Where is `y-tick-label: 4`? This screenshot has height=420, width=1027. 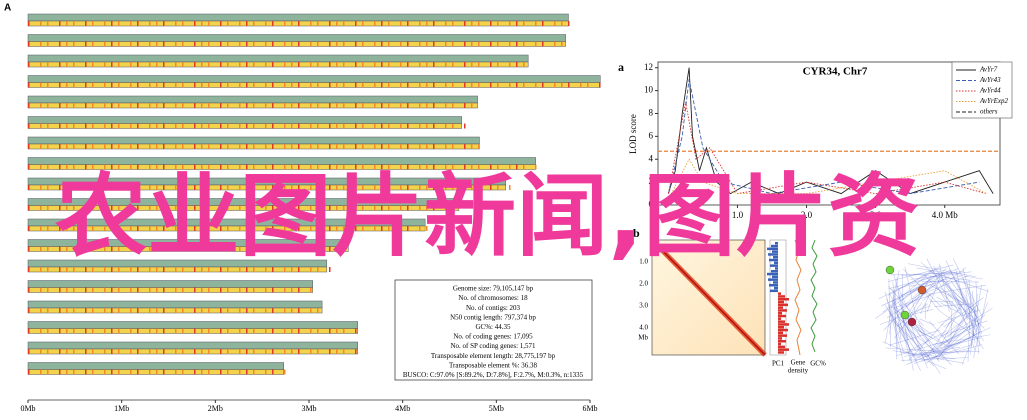 y-tick-label: 4 is located at coordinates (651, 158).